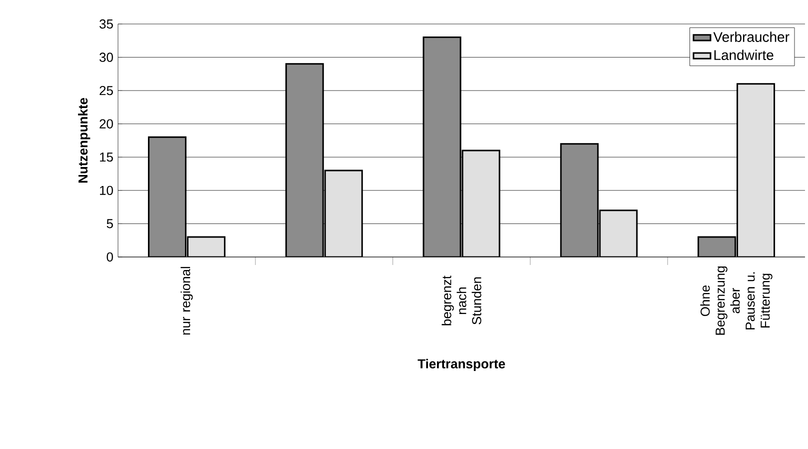 This screenshot has height=449, width=808. What do you see at coordinates (106, 24) in the screenshot?
I see `y-tick-label: 35` at bounding box center [106, 24].